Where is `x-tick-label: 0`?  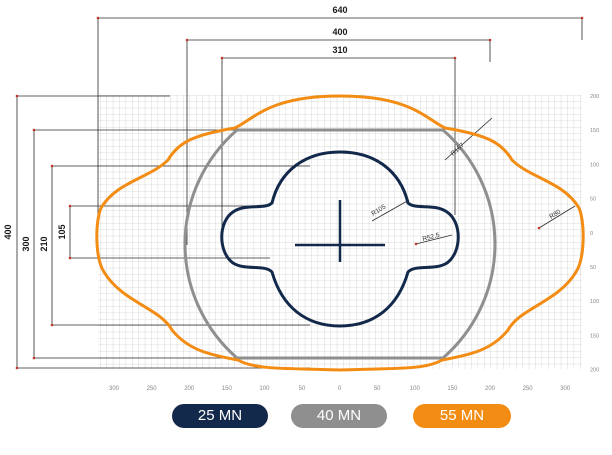
x-tick-label: 0 is located at coordinates (340, 389).